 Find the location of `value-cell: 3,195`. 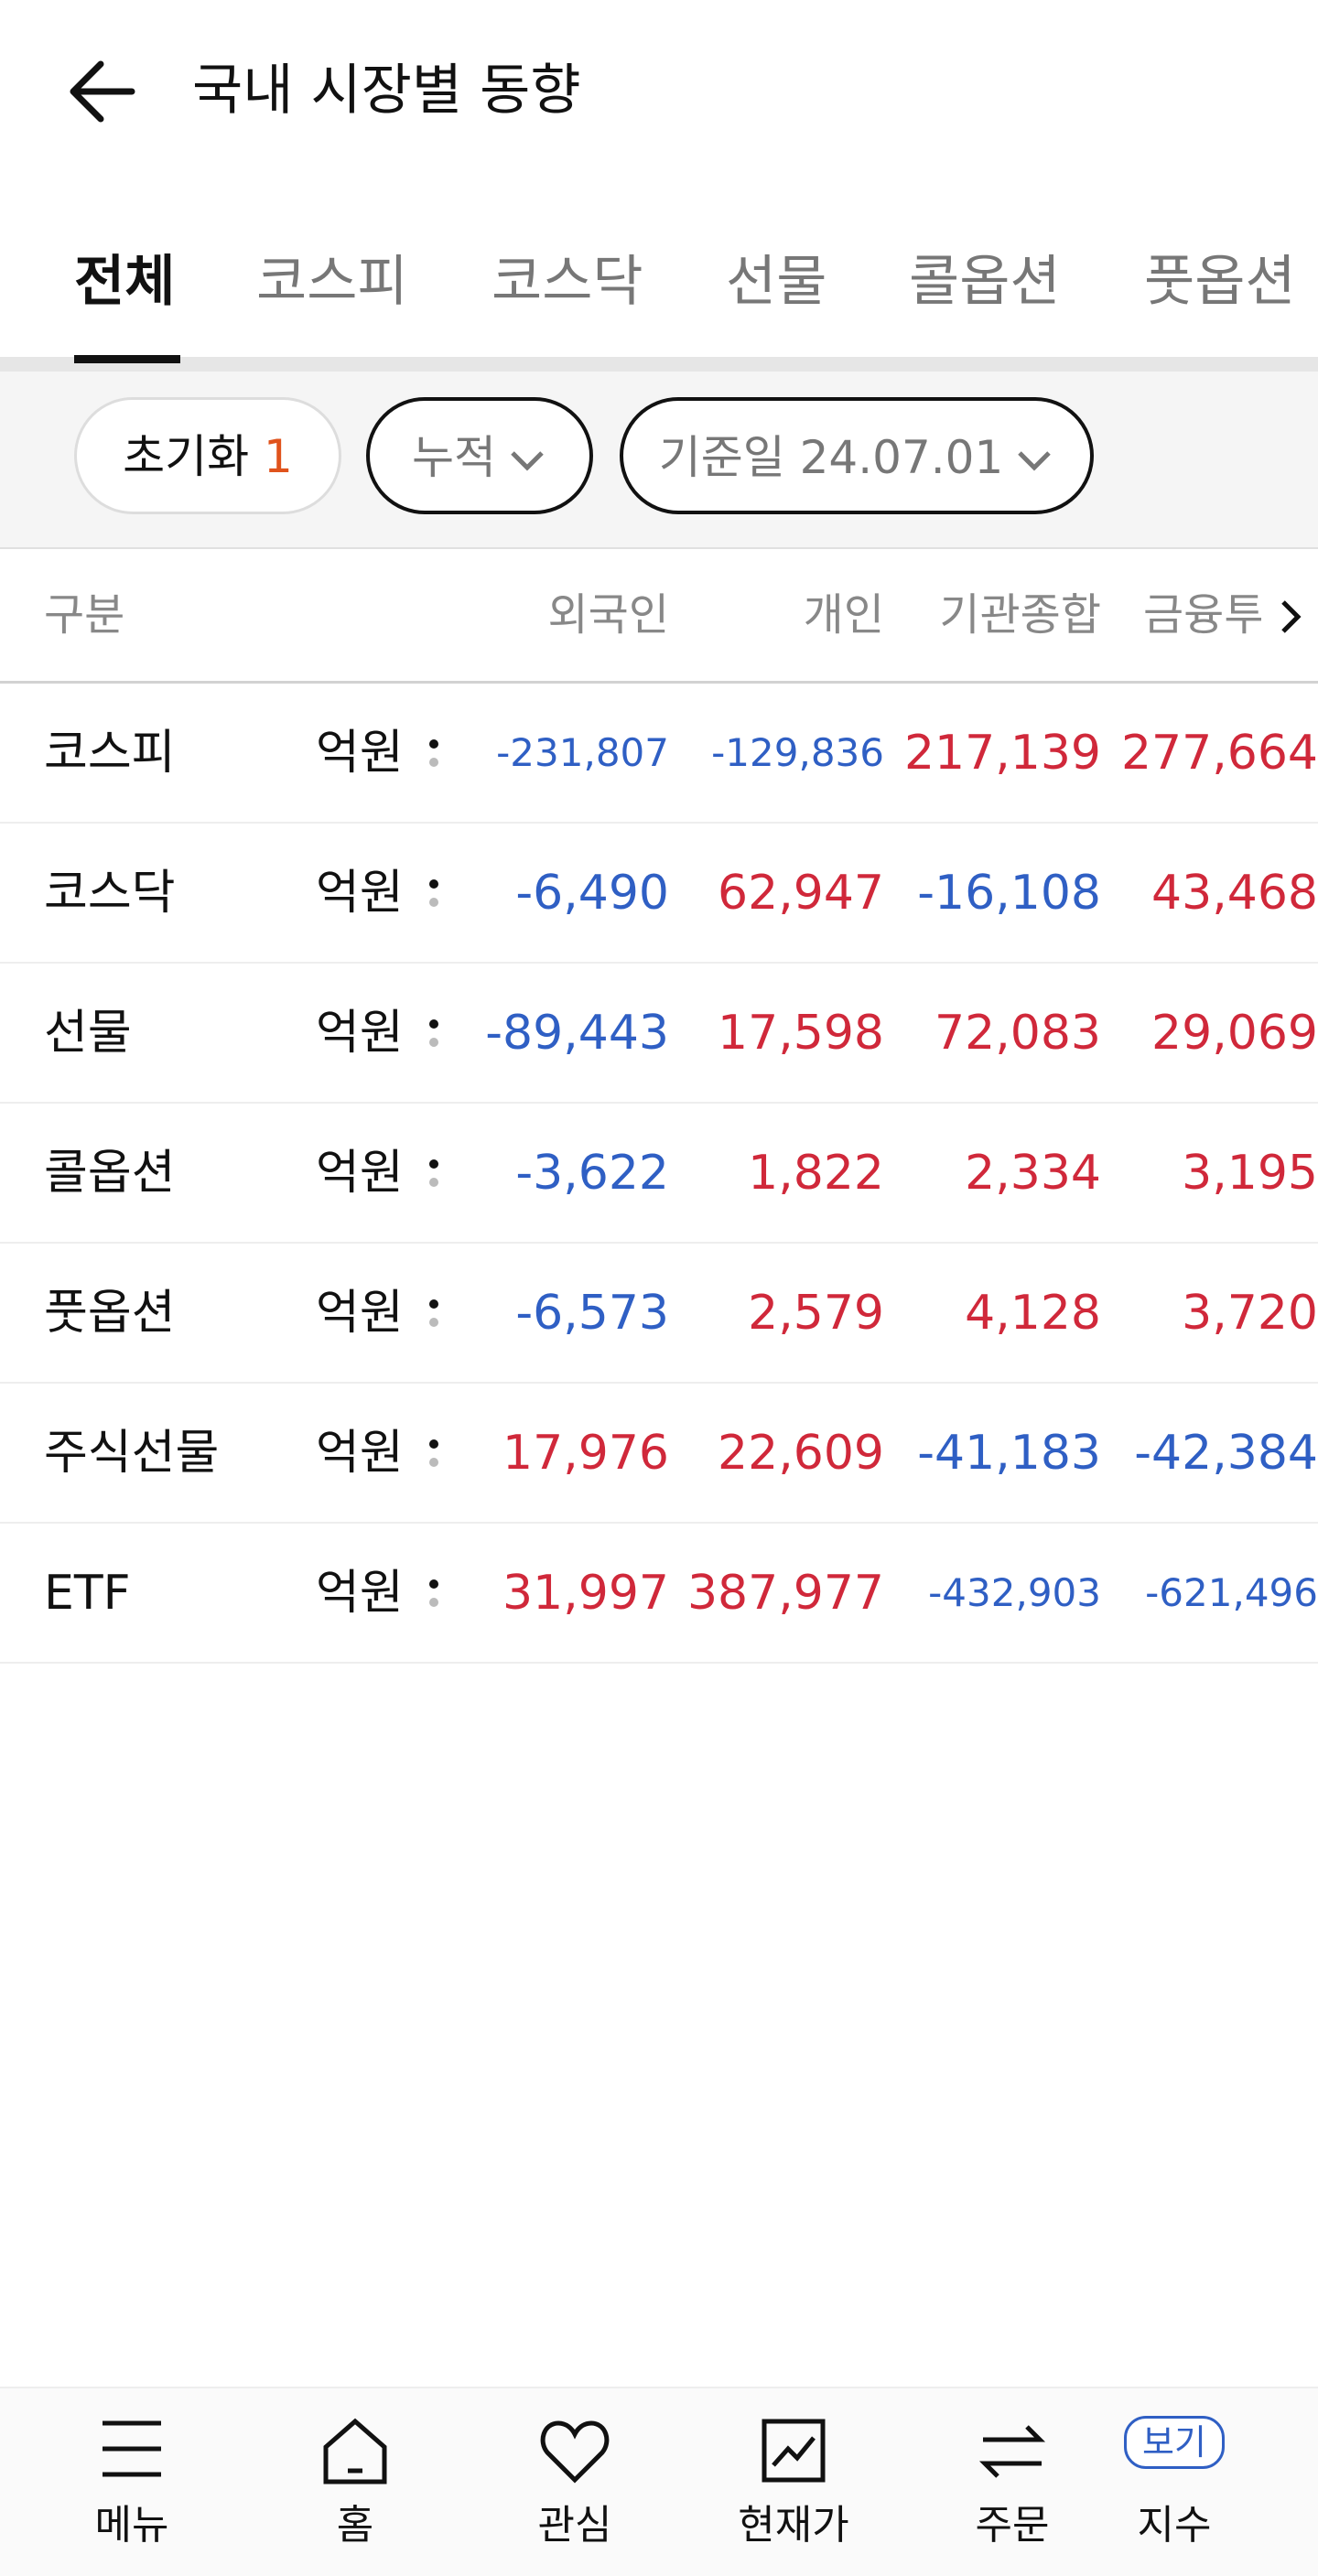

value-cell: 3,195 is located at coordinates (1250, 1173).